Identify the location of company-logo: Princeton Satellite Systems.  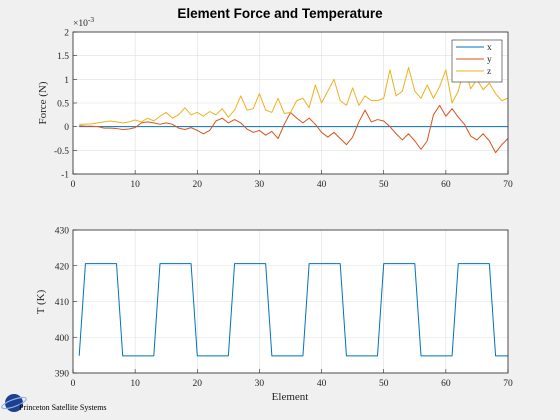
(54, 403).